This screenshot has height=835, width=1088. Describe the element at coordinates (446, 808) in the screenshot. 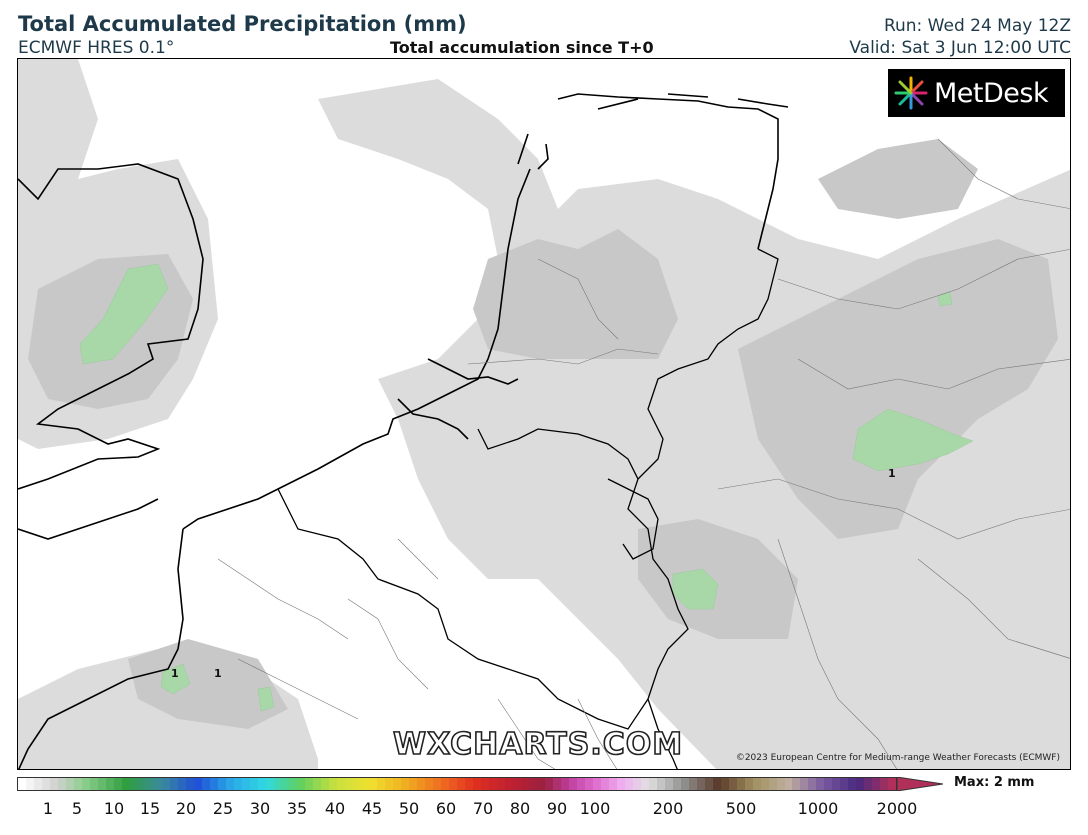

I see `colorbar-tick-label: 60` at that location.